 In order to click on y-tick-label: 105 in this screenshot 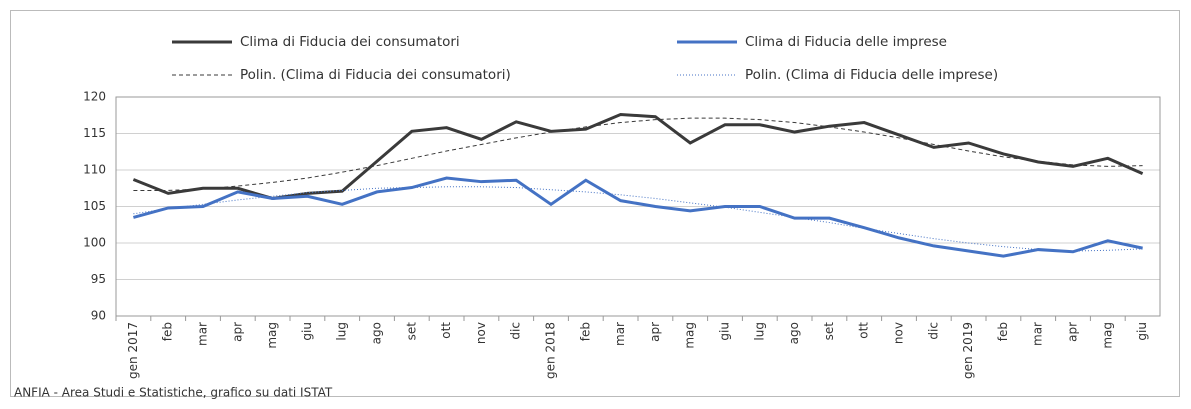, I will do `click(94, 206)`.